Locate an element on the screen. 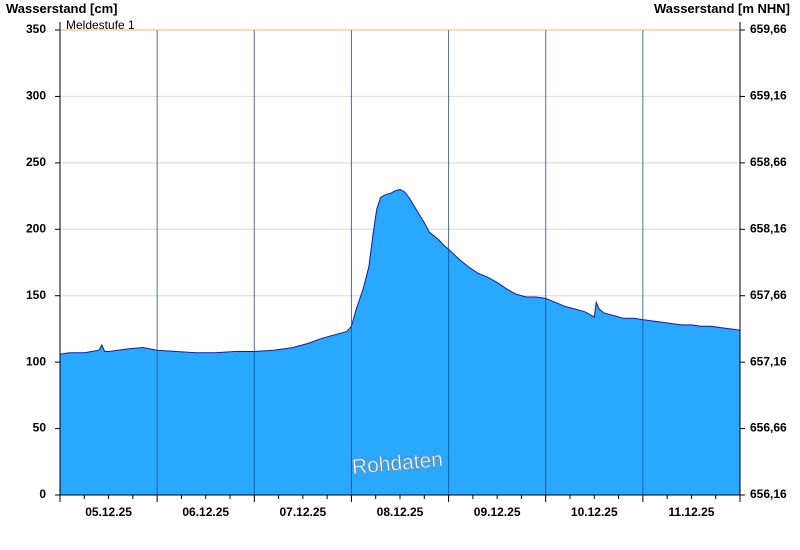 The width and height of the screenshot is (800, 550). y-tick-label: 300 is located at coordinates (36, 96).